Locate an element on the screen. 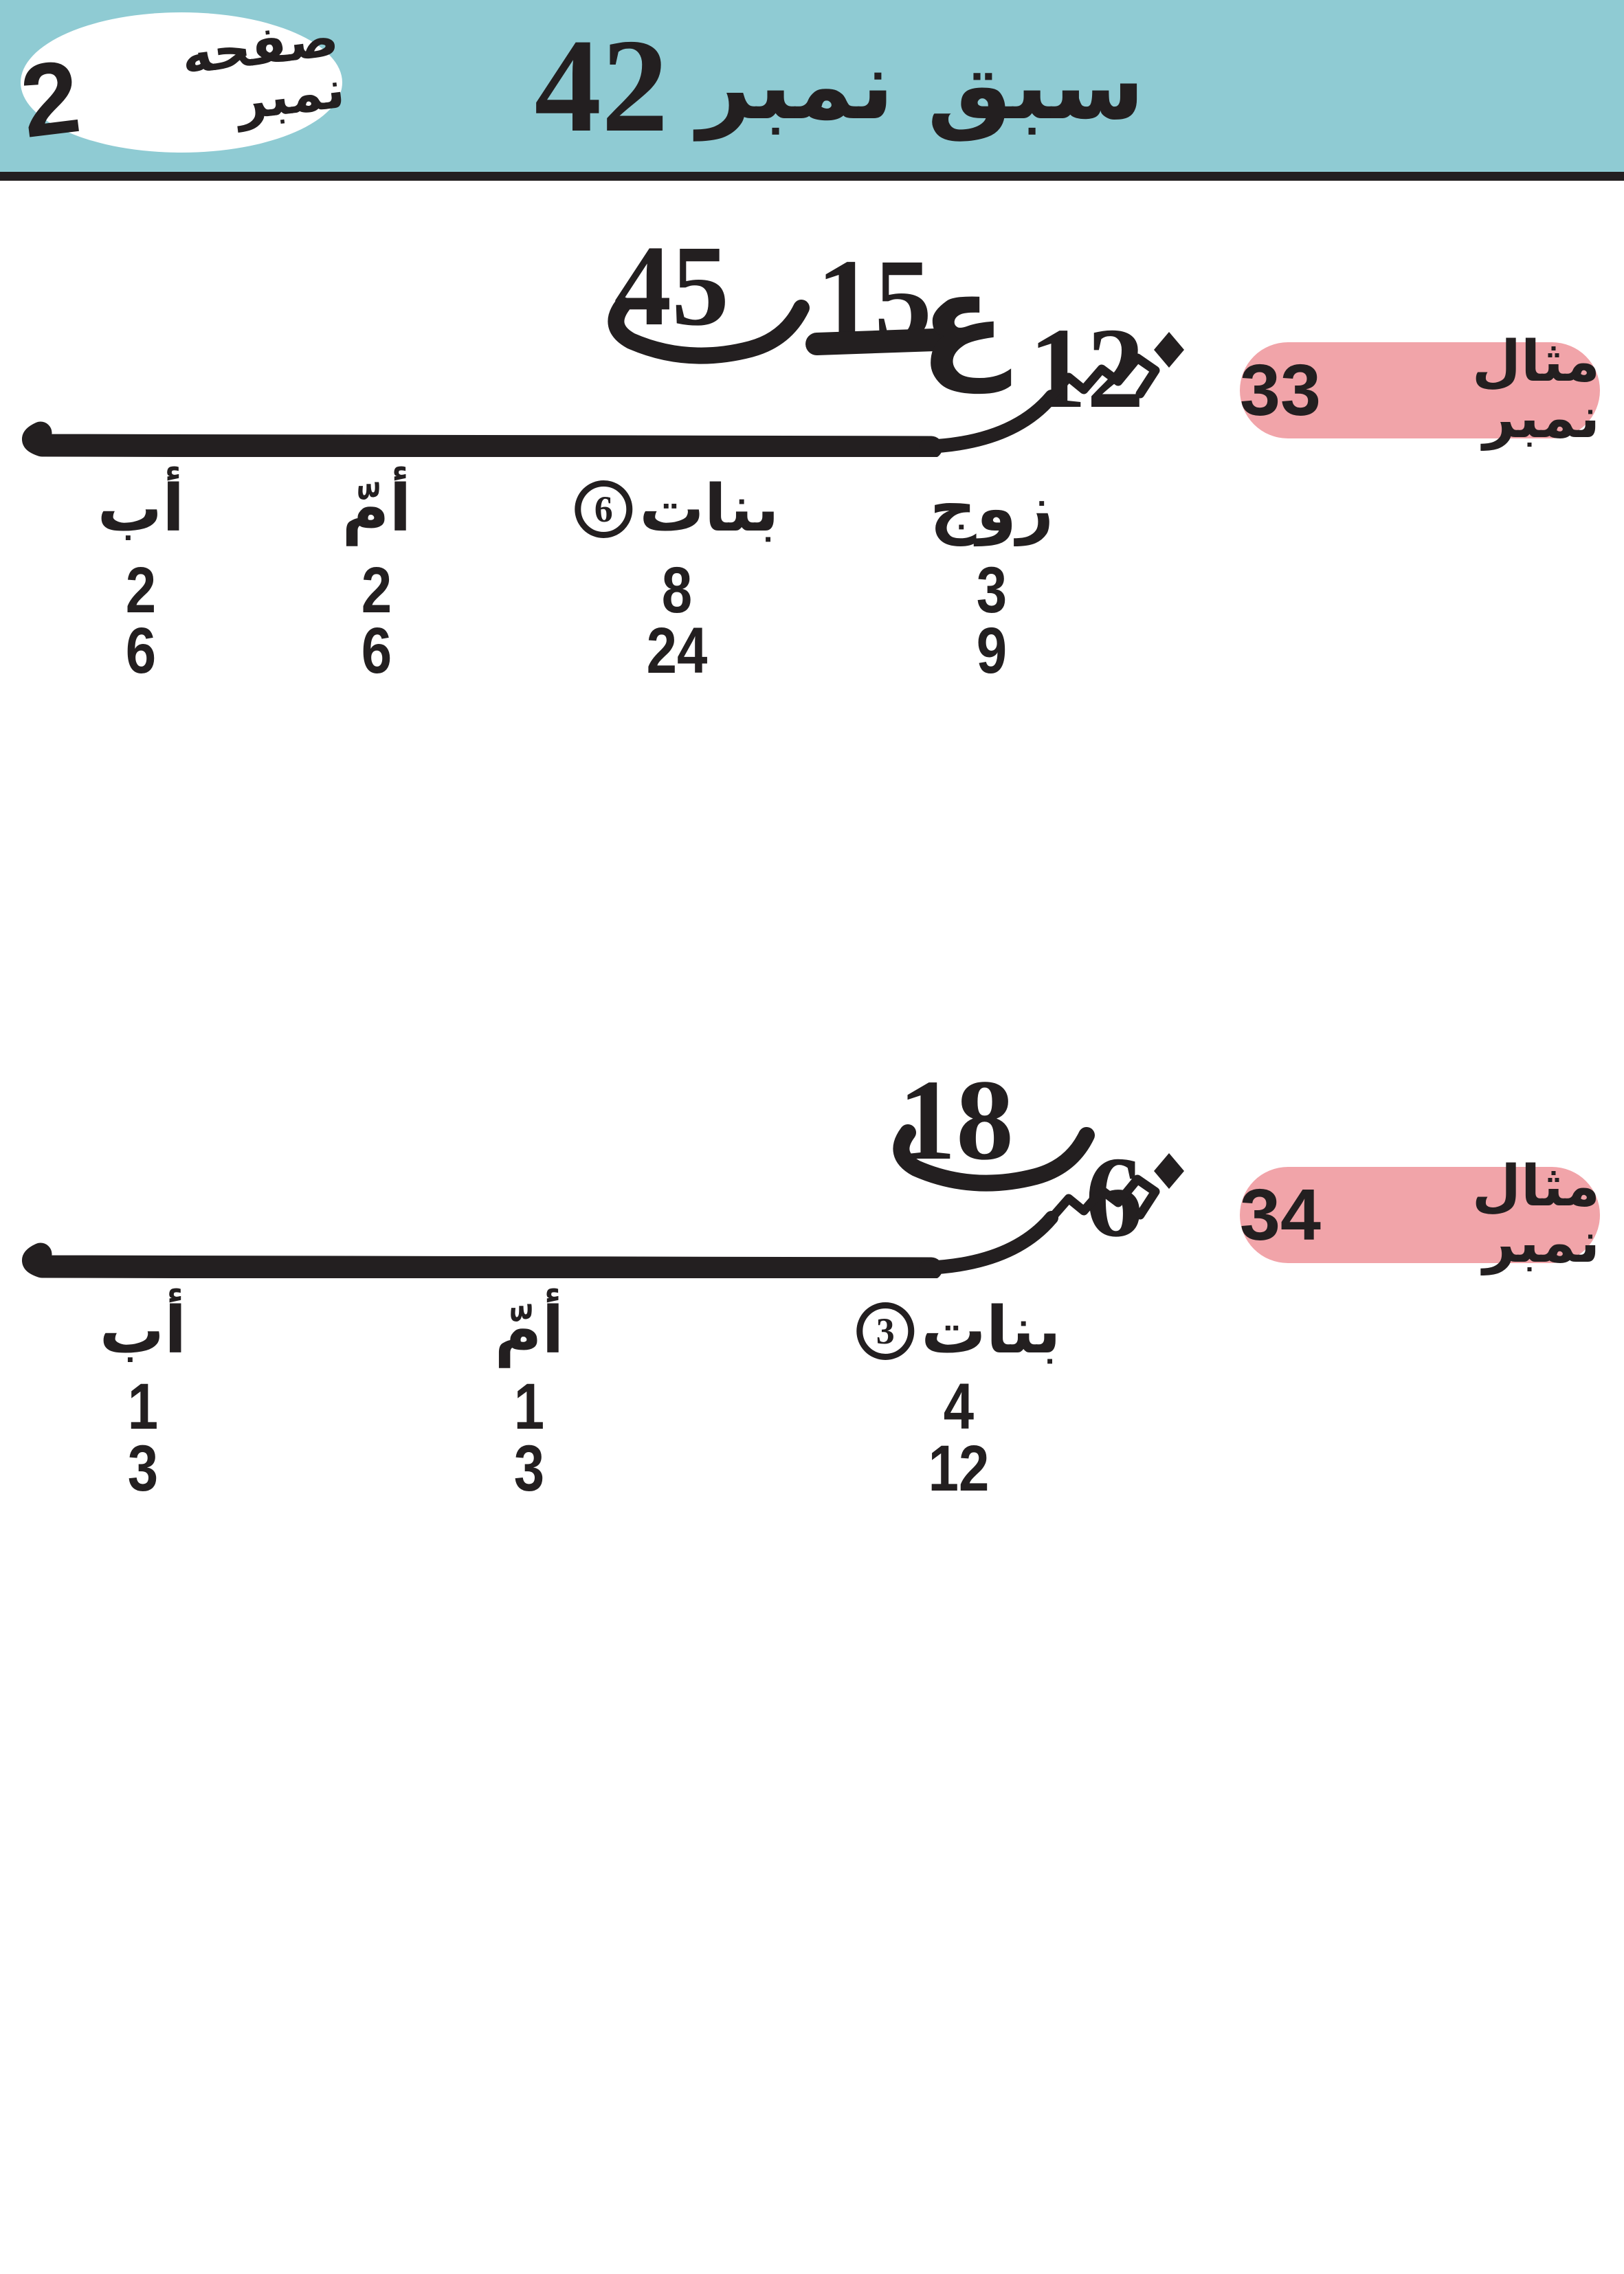  share-value: 4 is located at coordinates (959, 1406).